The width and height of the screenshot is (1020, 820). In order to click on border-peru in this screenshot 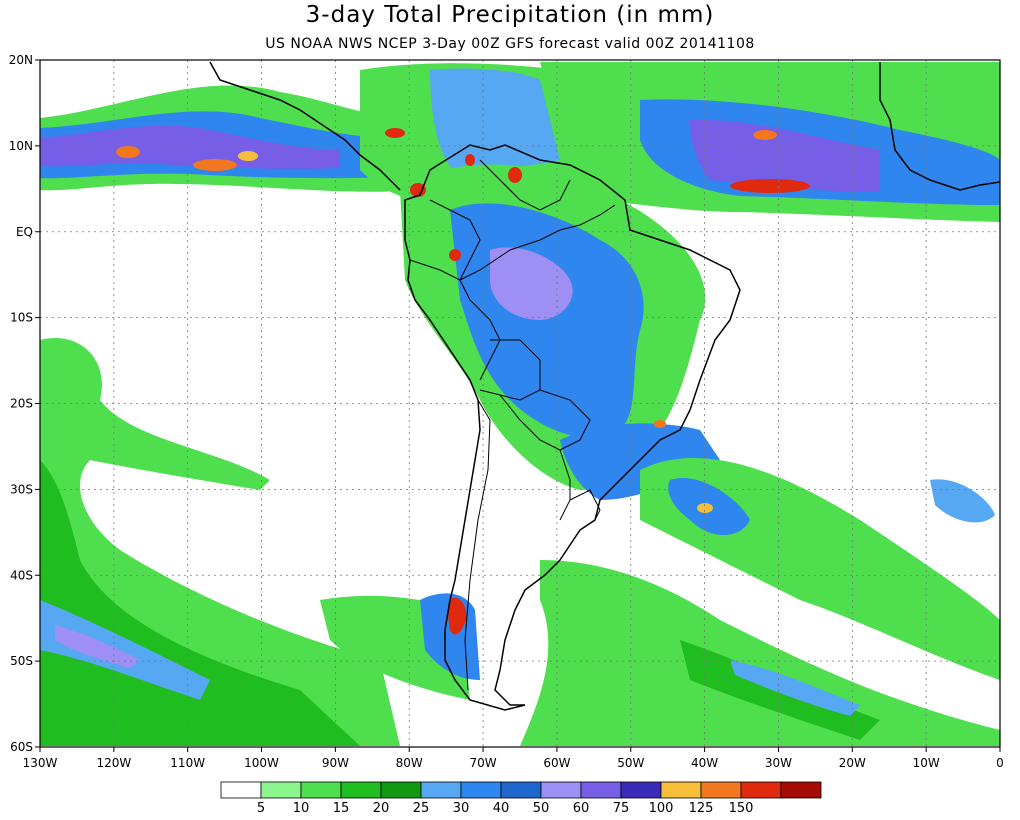, I will do `click(455, 320)`.